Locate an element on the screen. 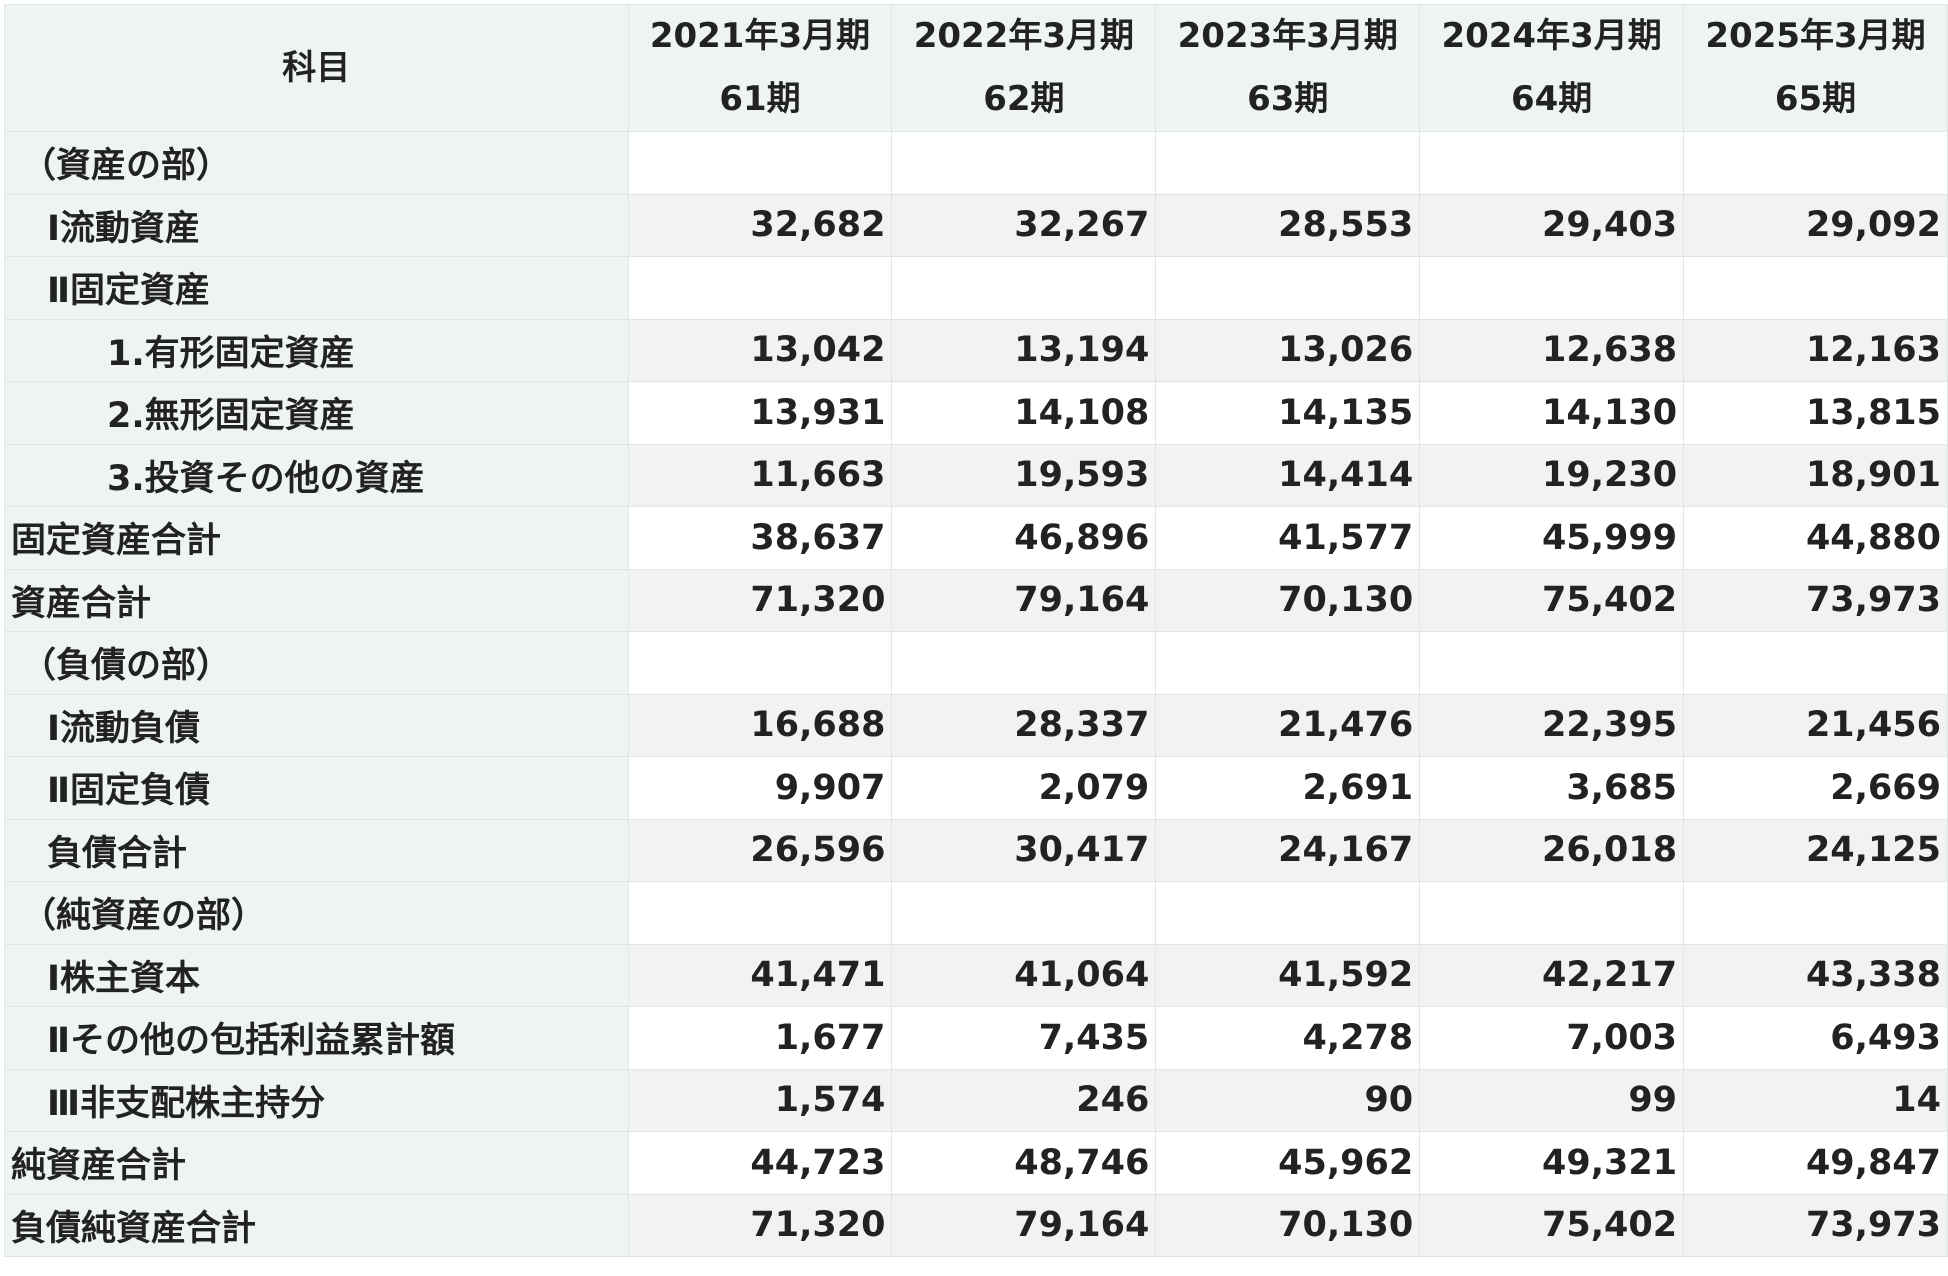 This screenshot has height=1276, width=1948. table-row: Ⅲ非支配株主持分 1,574 246 90 99 14 is located at coordinates (976, 1100).